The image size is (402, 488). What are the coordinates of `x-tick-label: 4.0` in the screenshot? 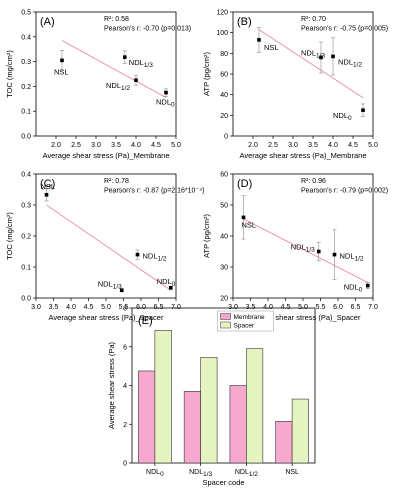 It's located at (268, 307).